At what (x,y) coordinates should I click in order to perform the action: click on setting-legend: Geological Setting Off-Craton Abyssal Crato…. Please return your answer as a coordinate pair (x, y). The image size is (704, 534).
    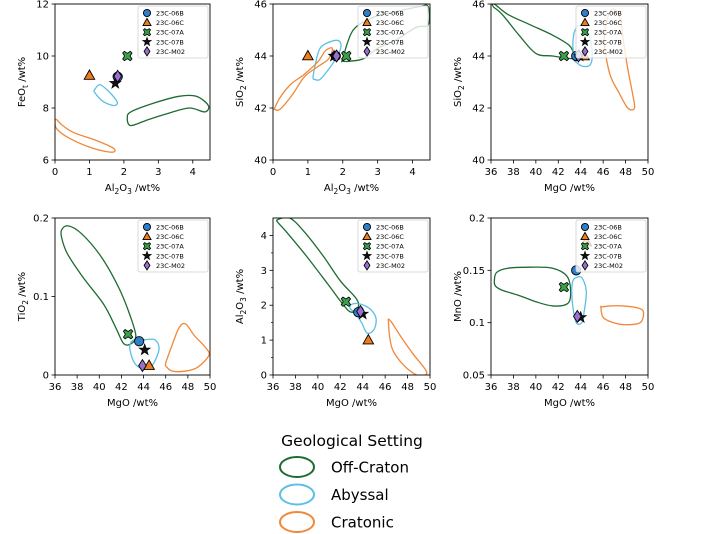
    Looking at the image, I should click on (351, 482).